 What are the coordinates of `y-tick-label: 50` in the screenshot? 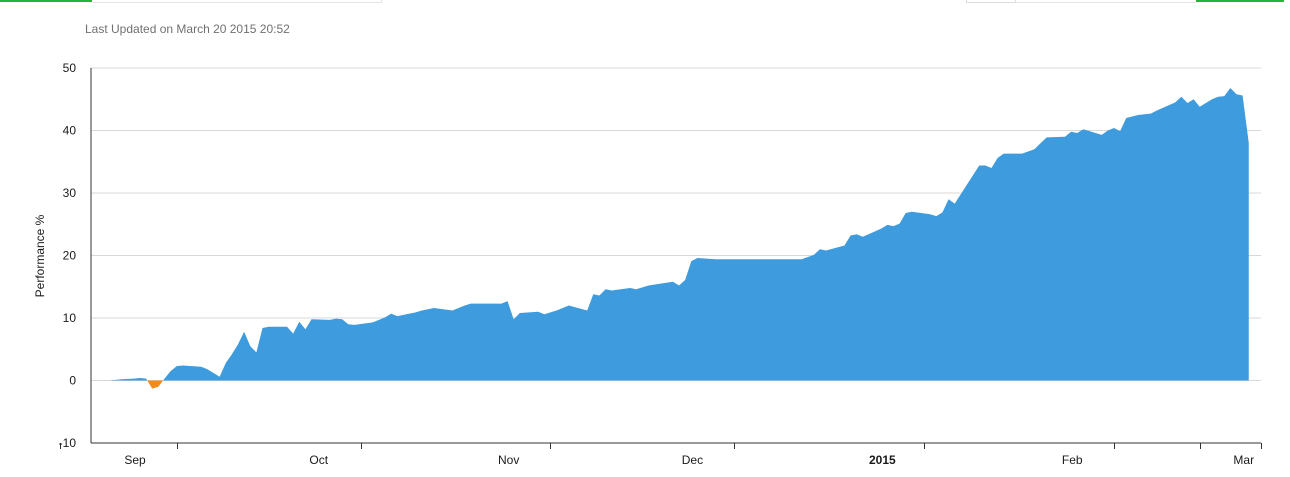 It's located at (70, 68).